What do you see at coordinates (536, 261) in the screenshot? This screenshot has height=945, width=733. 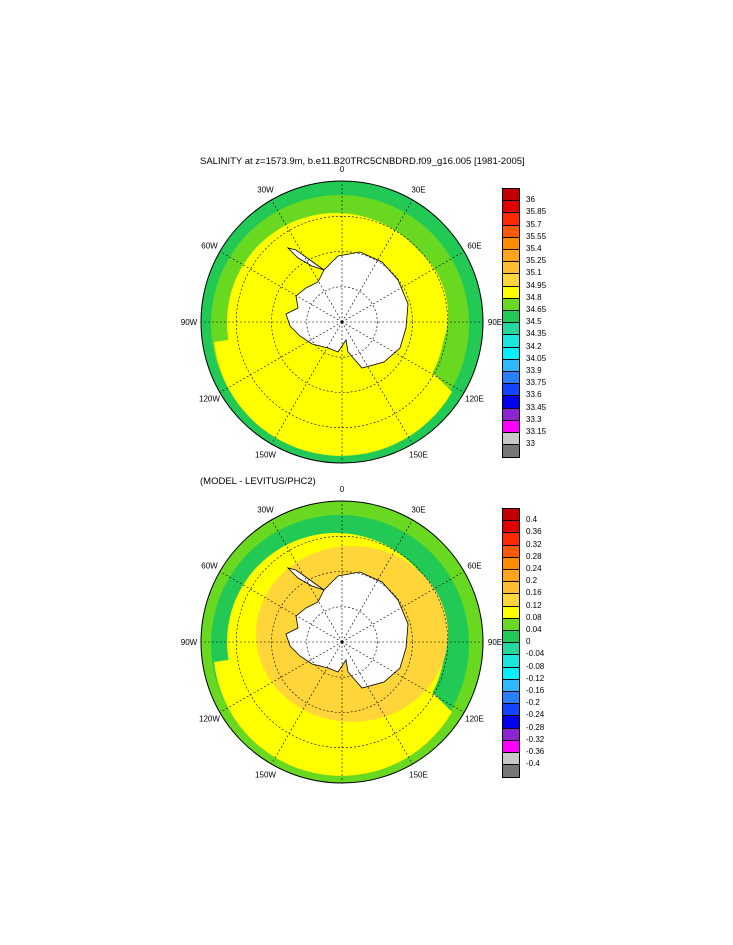 I see `colorbar-label: 35.25` at bounding box center [536, 261].